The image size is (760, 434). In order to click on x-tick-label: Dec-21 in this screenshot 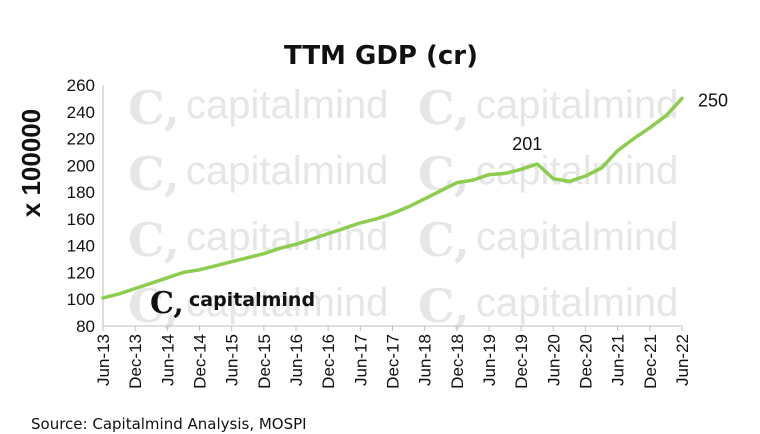, I will do `click(650, 361)`.